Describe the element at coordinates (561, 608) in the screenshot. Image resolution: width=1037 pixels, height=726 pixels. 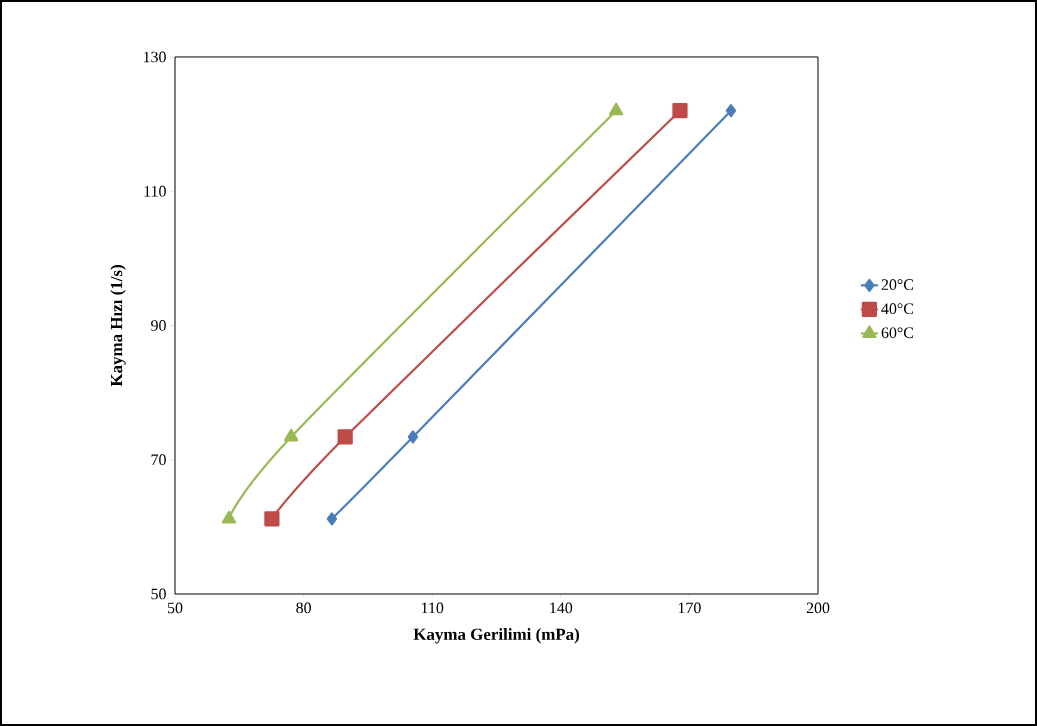
I see `x-tick-label: 140` at that location.